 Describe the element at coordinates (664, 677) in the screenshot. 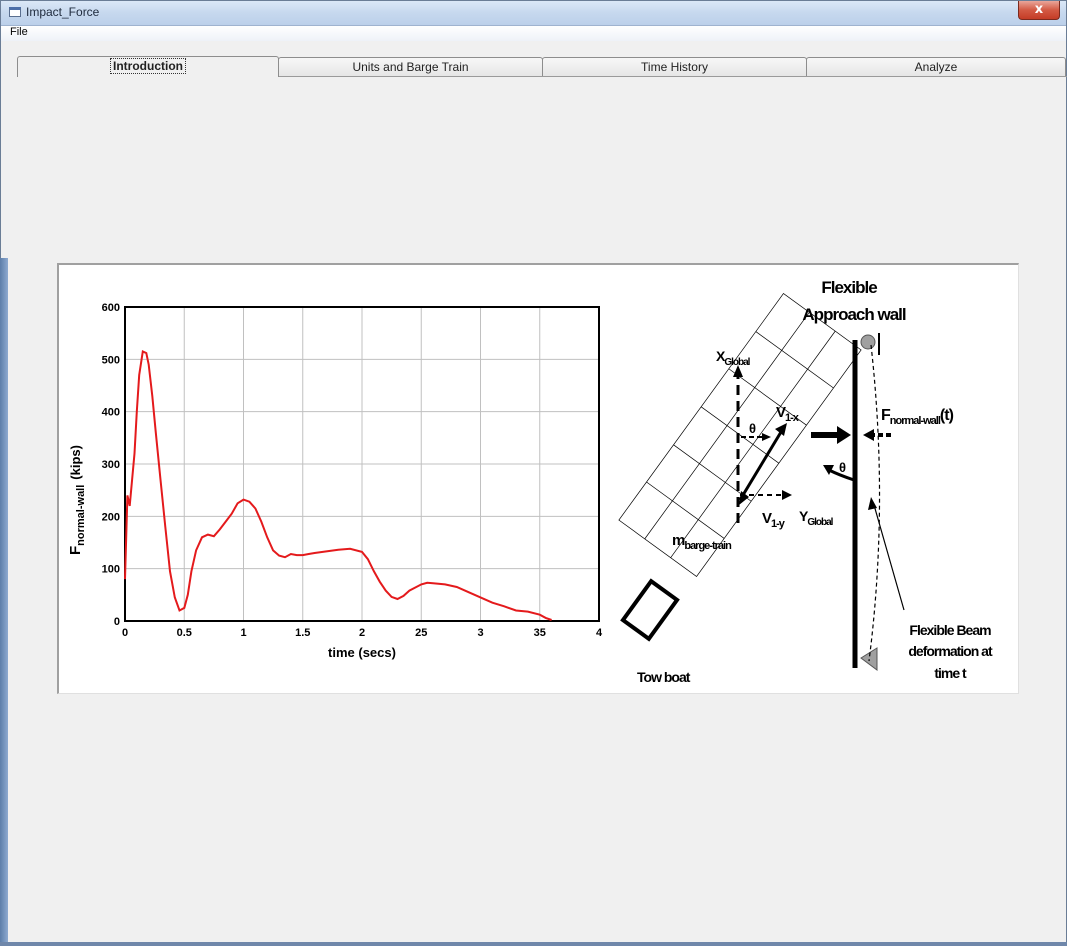

I see `towboat-label: Tow boat` at that location.